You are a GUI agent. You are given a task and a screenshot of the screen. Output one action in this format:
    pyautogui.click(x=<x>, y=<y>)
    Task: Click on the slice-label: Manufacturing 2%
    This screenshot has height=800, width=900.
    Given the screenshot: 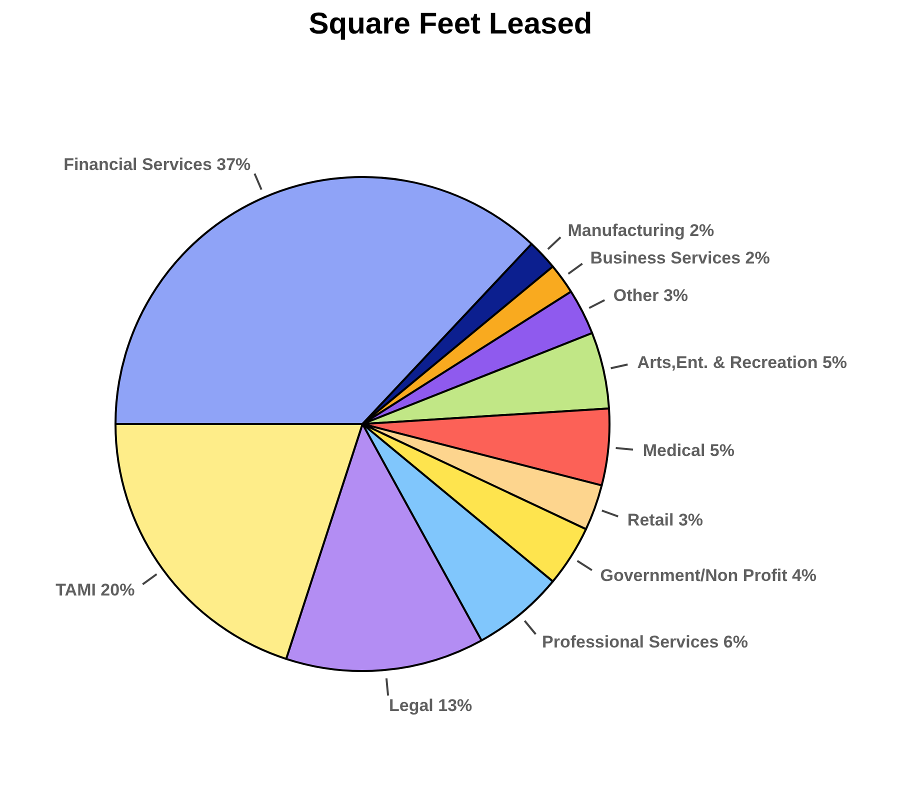 What is the action you would take?
    pyautogui.click(x=641, y=230)
    